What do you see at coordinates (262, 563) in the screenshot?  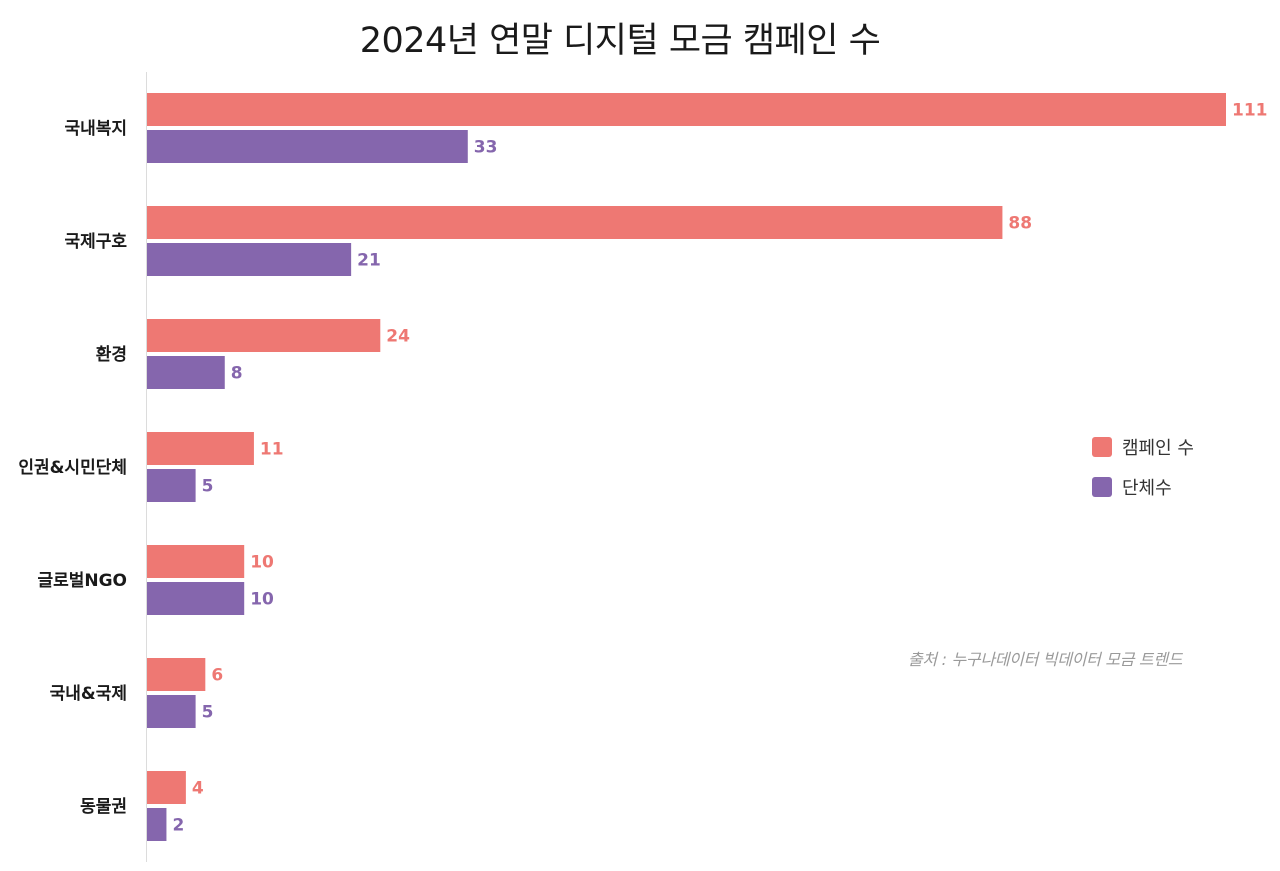 I see `value-label-campaigns: 10` at bounding box center [262, 563].